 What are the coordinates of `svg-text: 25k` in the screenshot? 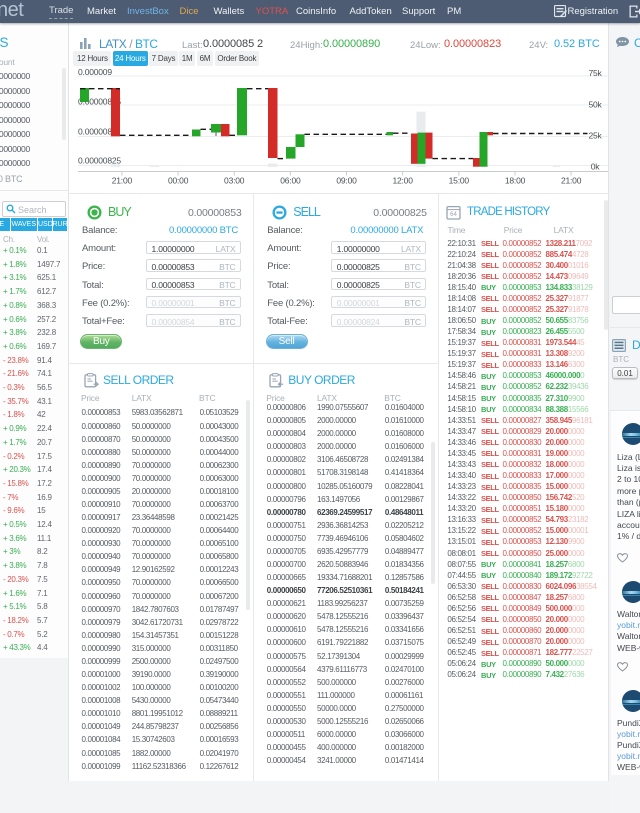 It's located at (595, 136).